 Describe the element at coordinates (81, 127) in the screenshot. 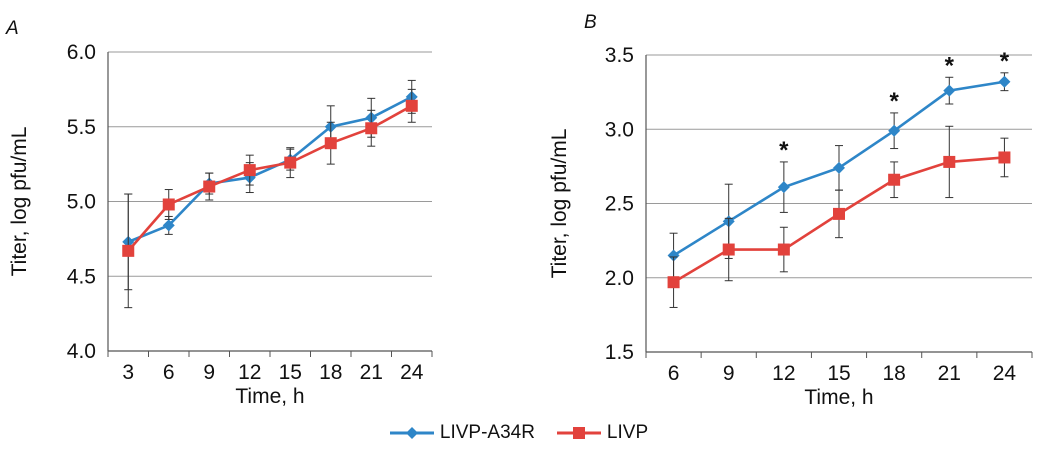

I see `y-tick-label: 5.5` at that location.